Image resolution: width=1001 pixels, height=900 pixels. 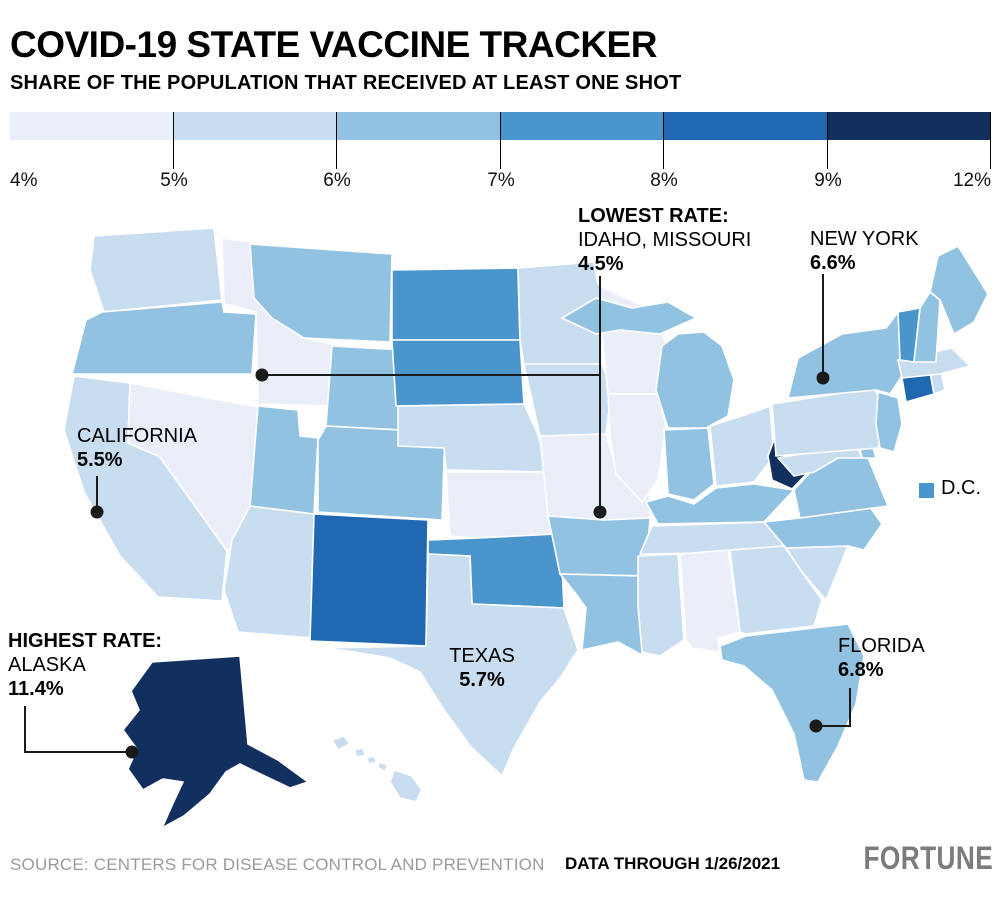 What do you see at coordinates (599, 546) in the screenshot?
I see `state-ar` at bounding box center [599, 546].